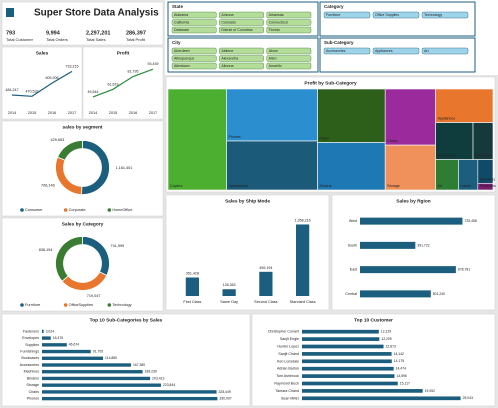  Describe the element at coordinates (93, 92) in the screenshot. I see `data-label: 49,544` at that location.